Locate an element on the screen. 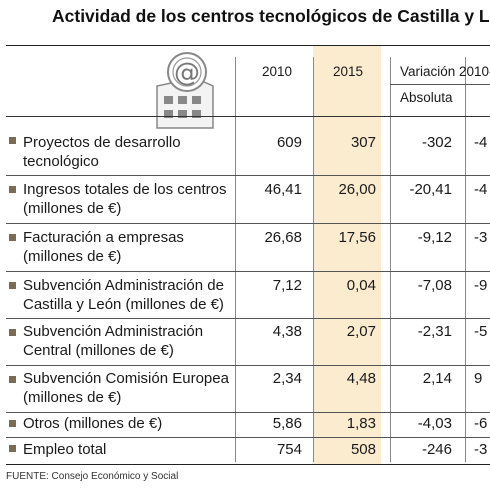  value-2010: 7,12 is located at coordinates (287, 285).